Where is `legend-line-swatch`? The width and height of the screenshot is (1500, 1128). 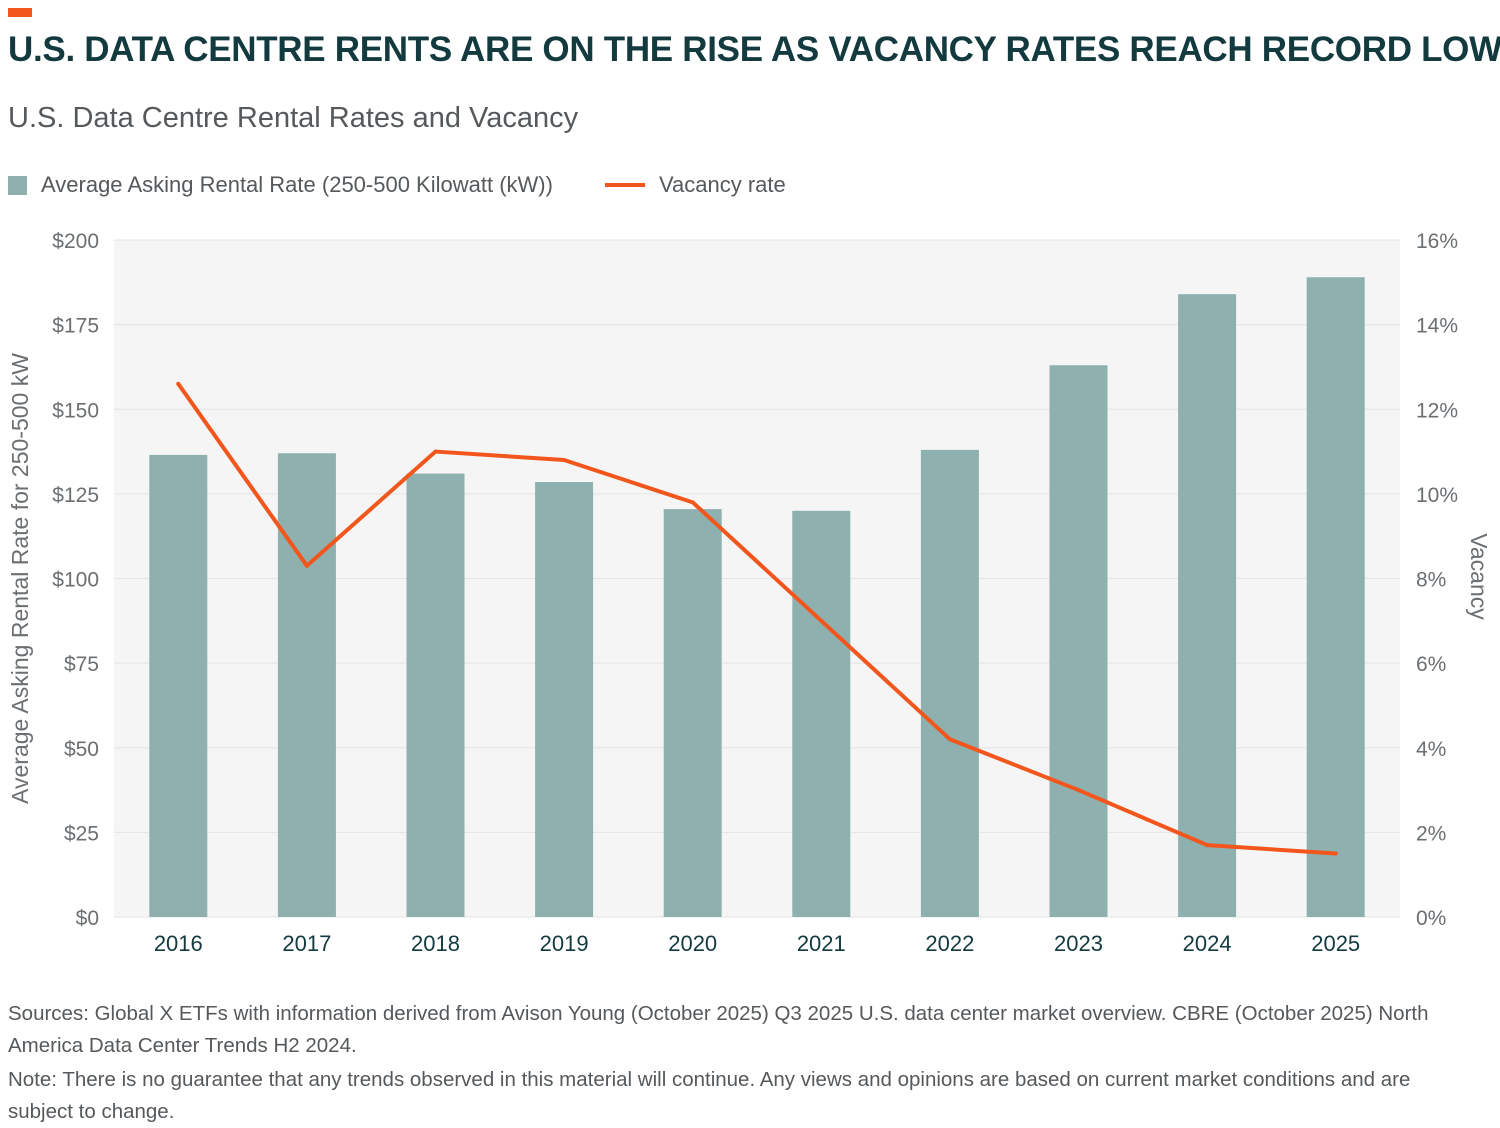 legend-line-swatch is located at coordinates (624, 185).